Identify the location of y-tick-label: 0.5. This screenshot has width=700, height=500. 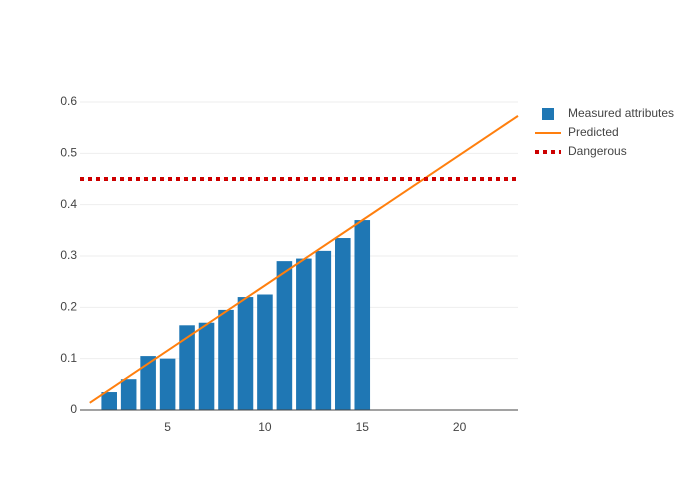
(68, 153).